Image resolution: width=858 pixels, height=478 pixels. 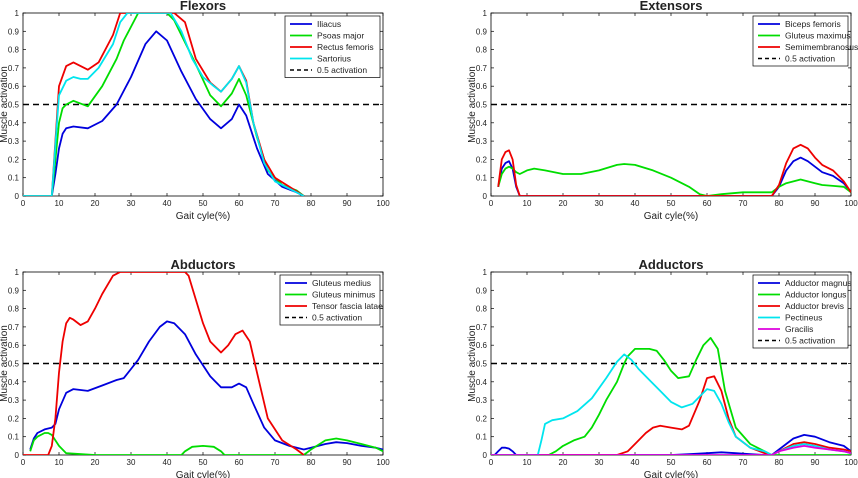 I want to click on series-line-adductor-magnus, so click(x=672, y=444).